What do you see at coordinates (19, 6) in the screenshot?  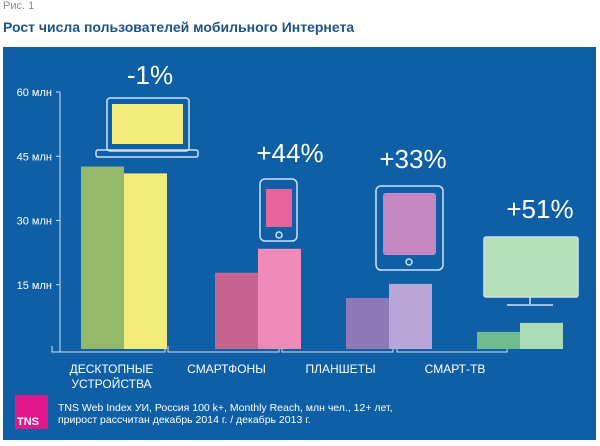 I see `figure-label: Рис. 1` at bounding box center [19, 6].